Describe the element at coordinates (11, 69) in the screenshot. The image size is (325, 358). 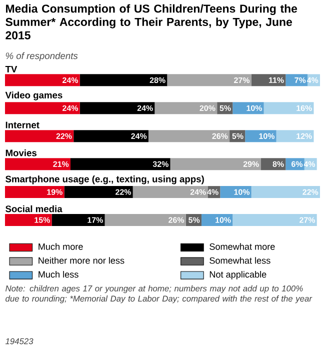
I see `y-tick-label: TV` at that location.